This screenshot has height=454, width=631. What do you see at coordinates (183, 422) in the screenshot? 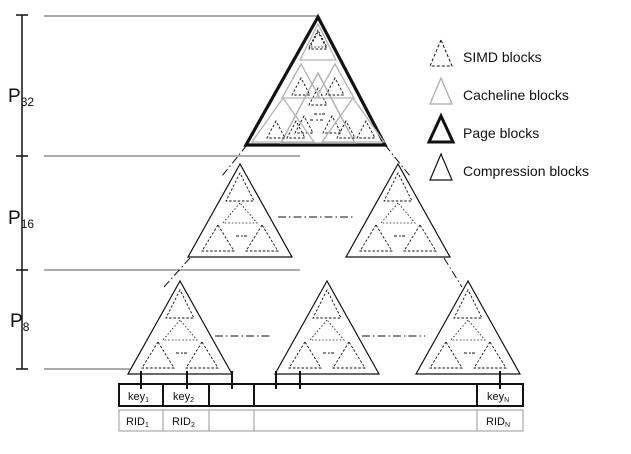
I see `rid-2: RID2` at bounding box center [183, 422].